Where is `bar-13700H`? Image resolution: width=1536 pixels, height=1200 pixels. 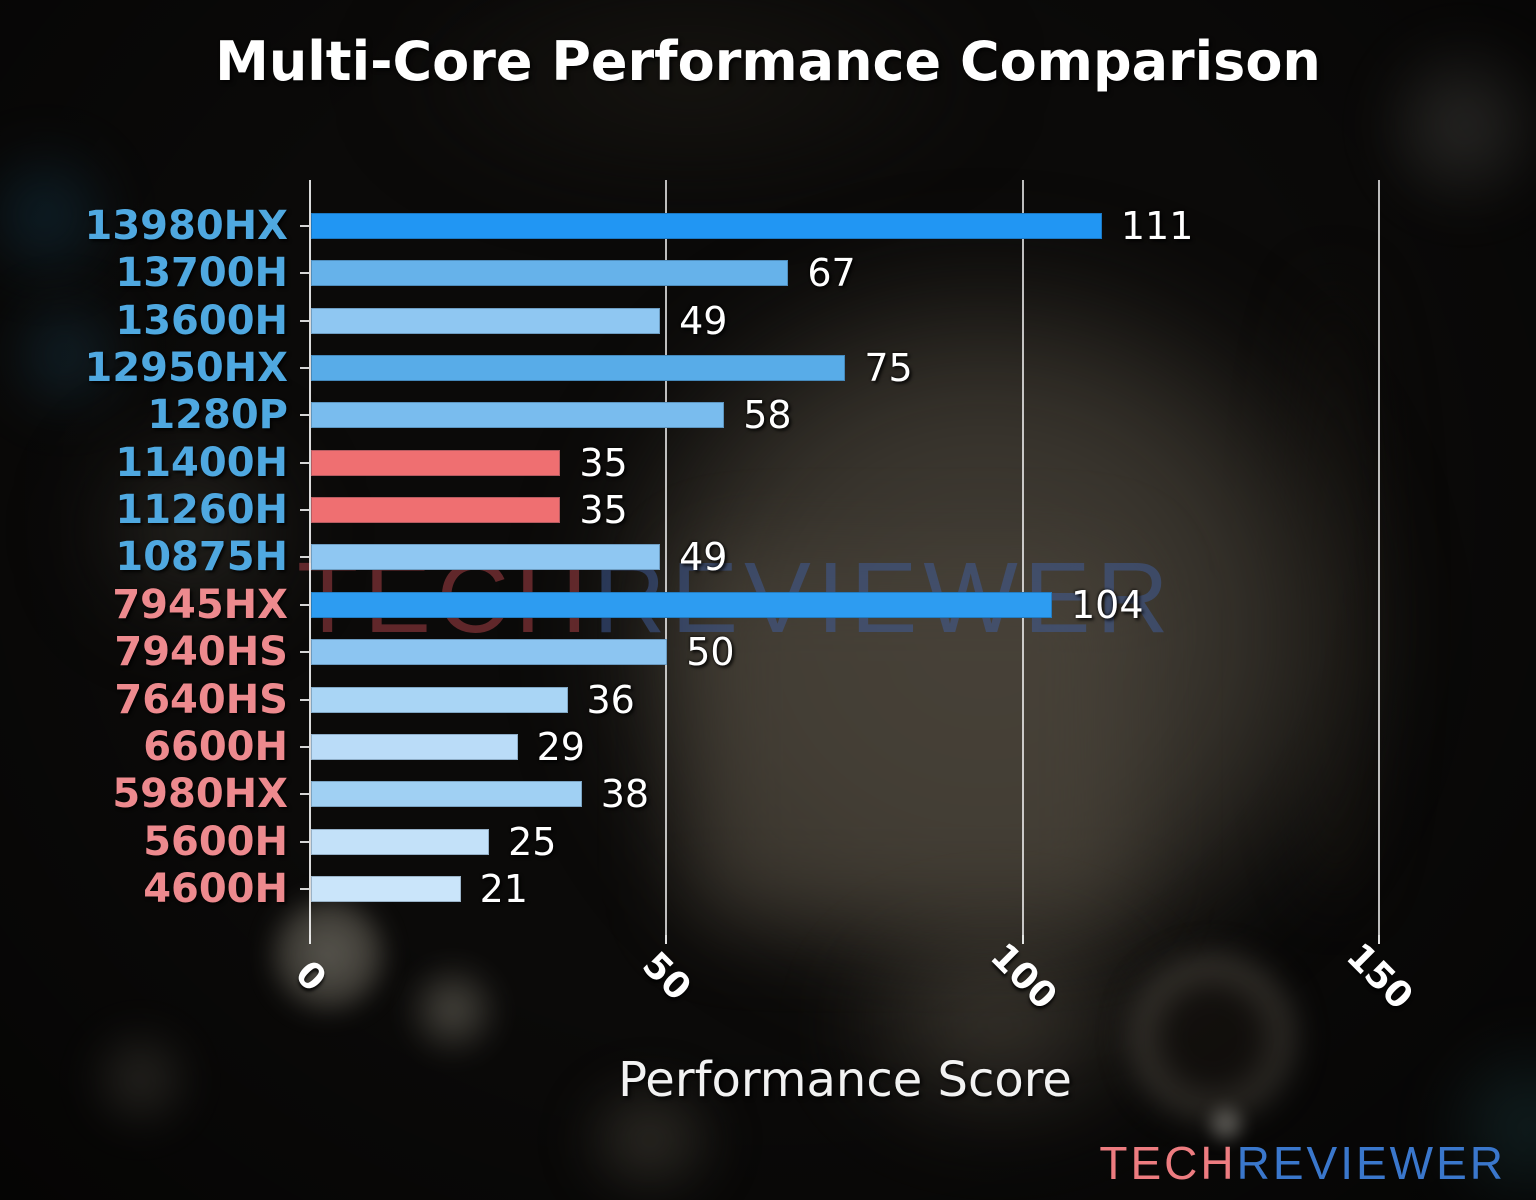 bar-13700H is located at coordinates (550, 273).